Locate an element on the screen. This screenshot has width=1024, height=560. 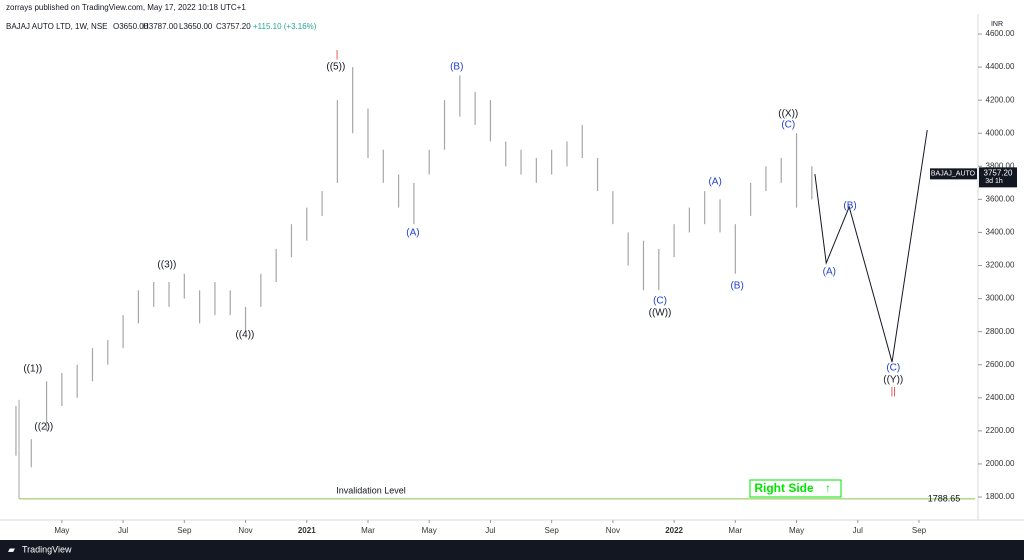
footer is located at coordinates (512, 550).